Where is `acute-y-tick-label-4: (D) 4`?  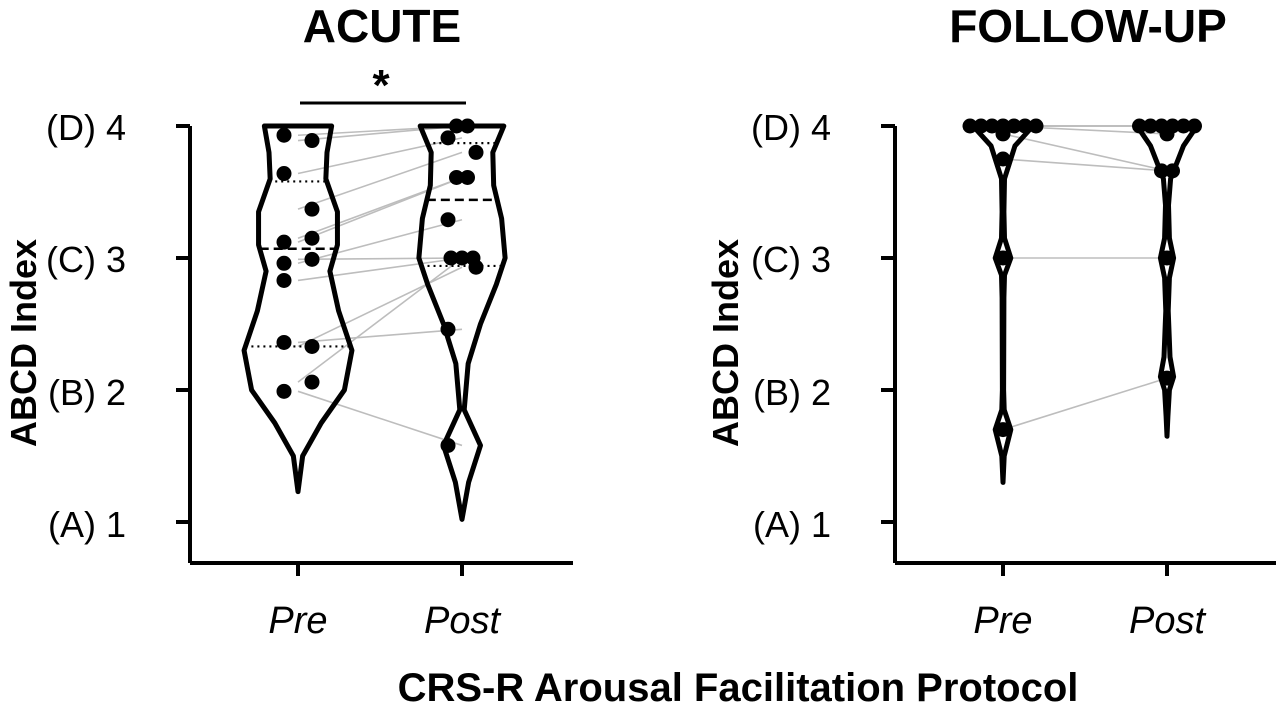
acute-y-tick-label-4: (D) 4 is located at coordinates (86, 127).